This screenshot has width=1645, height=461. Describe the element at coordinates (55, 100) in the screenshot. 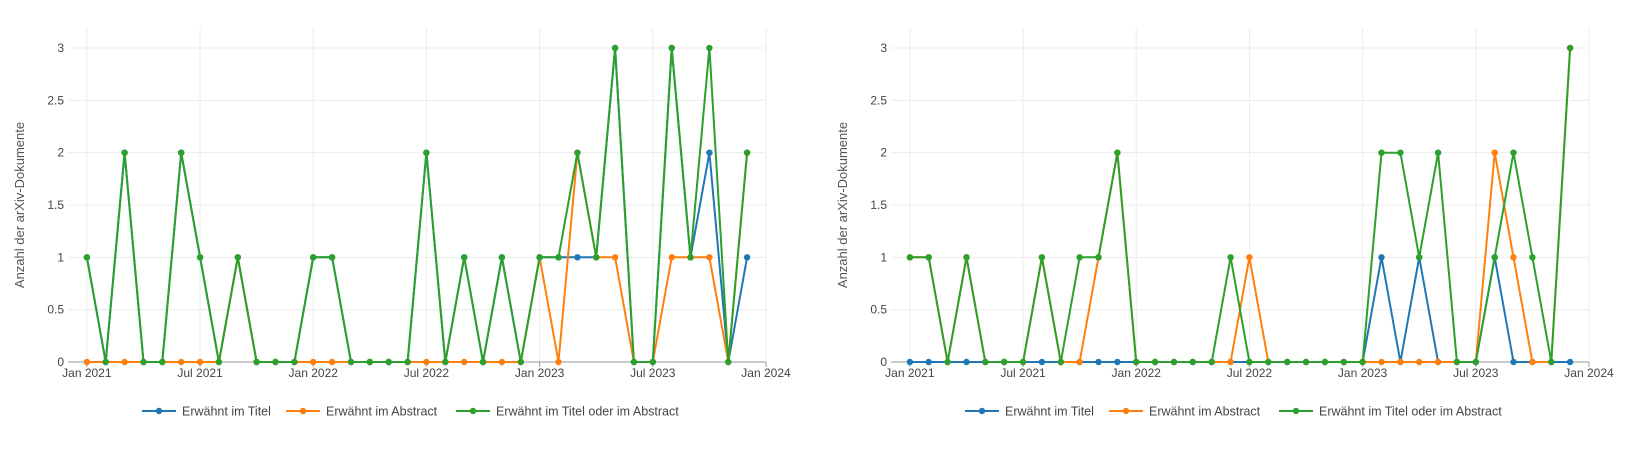

I see `left-ytick-label: 2.5` at that location.